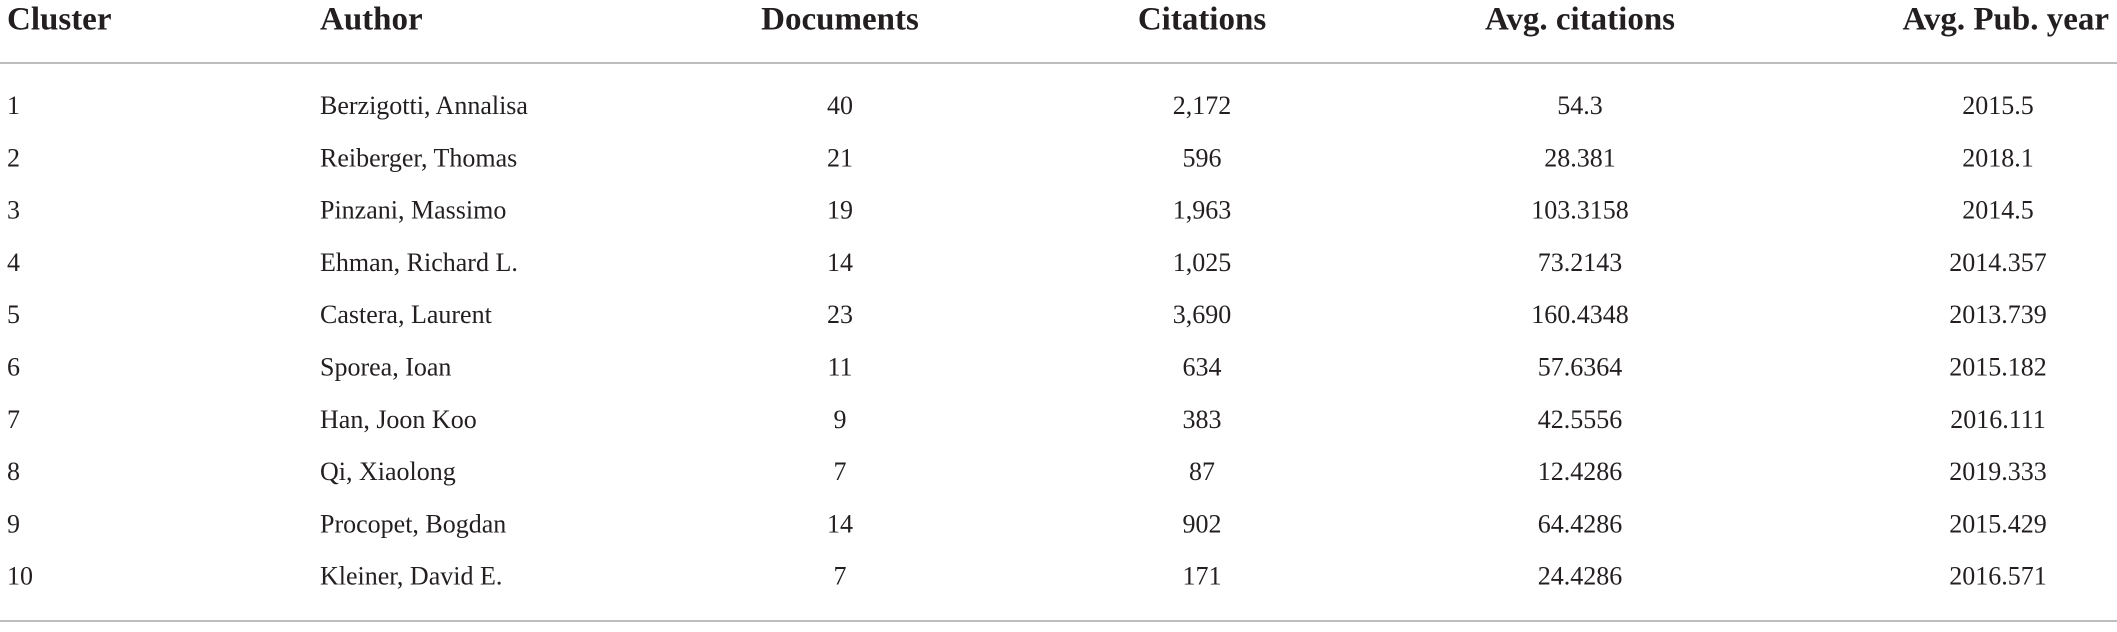 Image resolution: width=2117 pixels, height=632 pixels. What do you see at coordinates (13, 210) in the screenshot?
I see `table-cell: 3` at bounding box center [13, 210].